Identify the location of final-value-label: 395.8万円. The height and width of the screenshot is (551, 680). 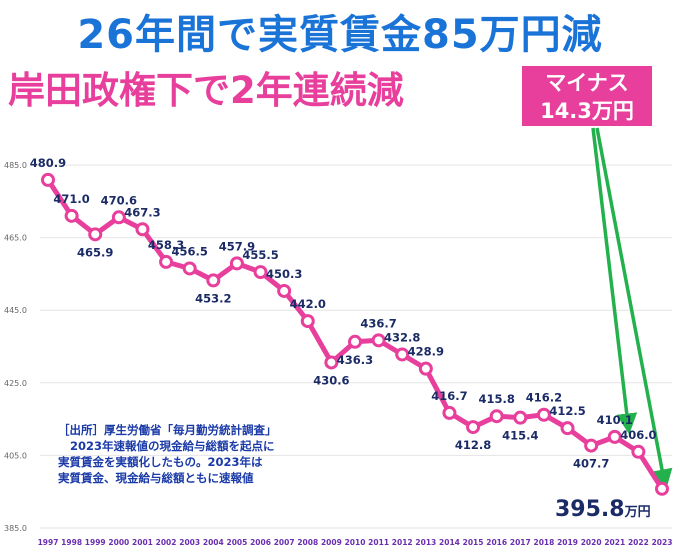
(603, 509).